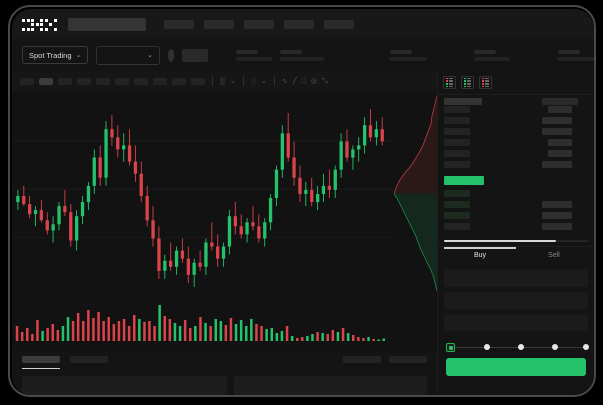  I want to click on percent-slider, so click(517, 348).